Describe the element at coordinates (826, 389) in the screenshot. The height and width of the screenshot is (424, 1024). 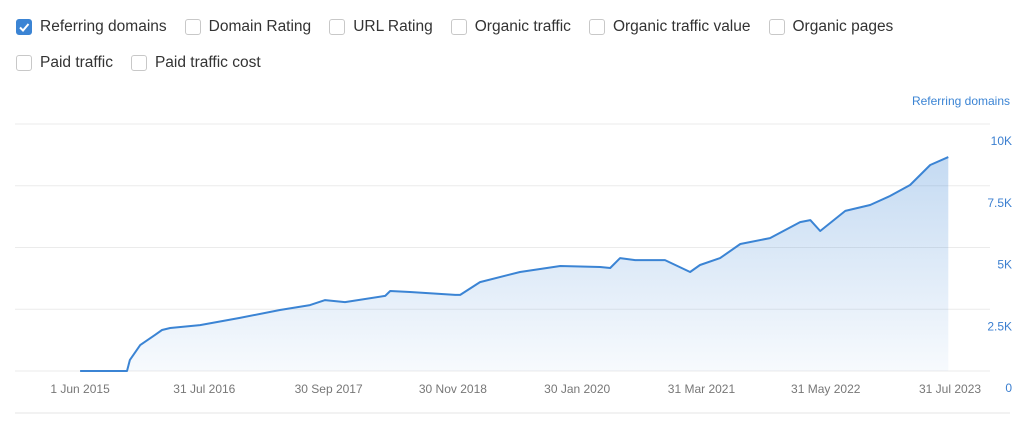
I see `x-tick-label: 31 May 2022` at that location.